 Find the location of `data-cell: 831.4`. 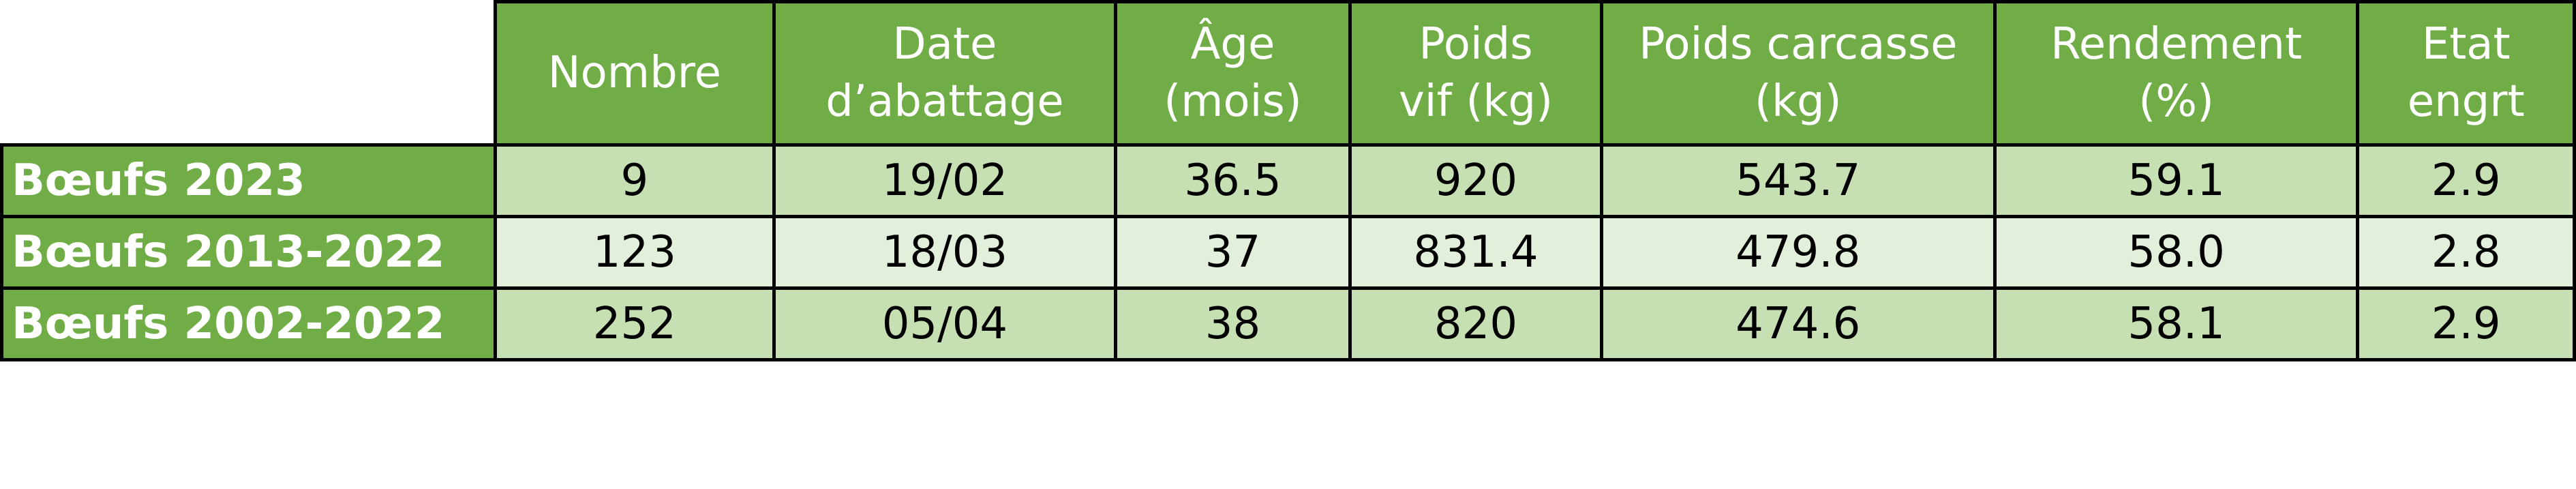

data-cell: 831.4 is located at coordinates (1475, 252).